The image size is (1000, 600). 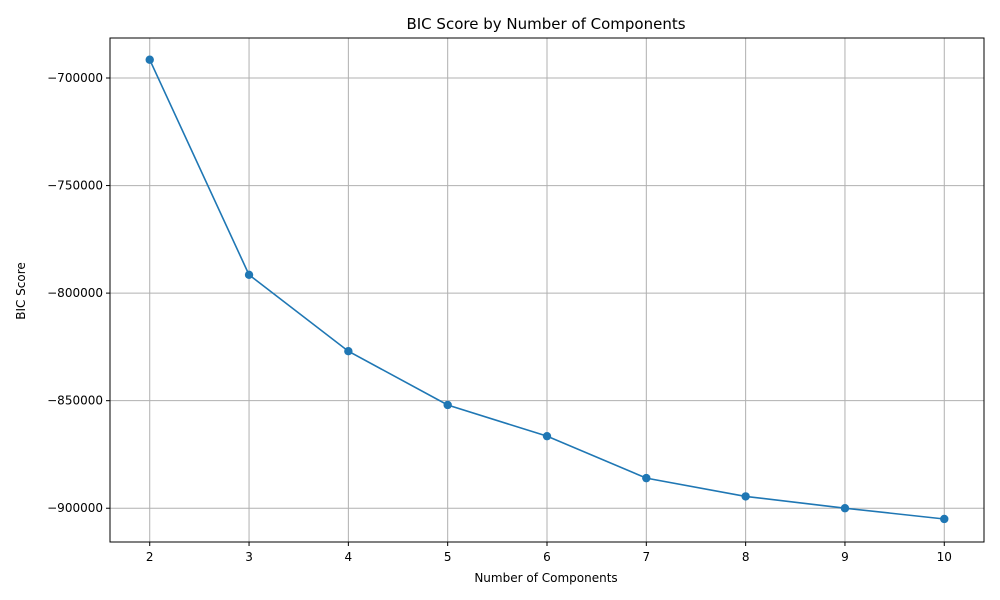 What do you see at coordinates (646, 557) in the screenshot?
I see `x-tick-label: 7` at bounding box center [646, 557].